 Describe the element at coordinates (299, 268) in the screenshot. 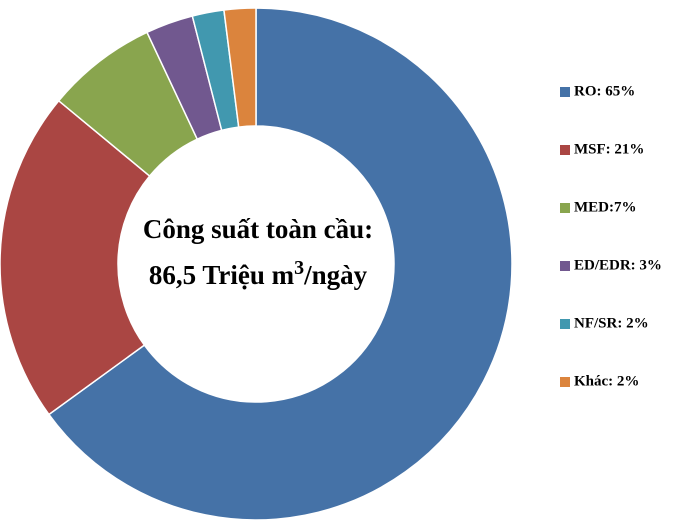

I see `superscript: 3` at that location.